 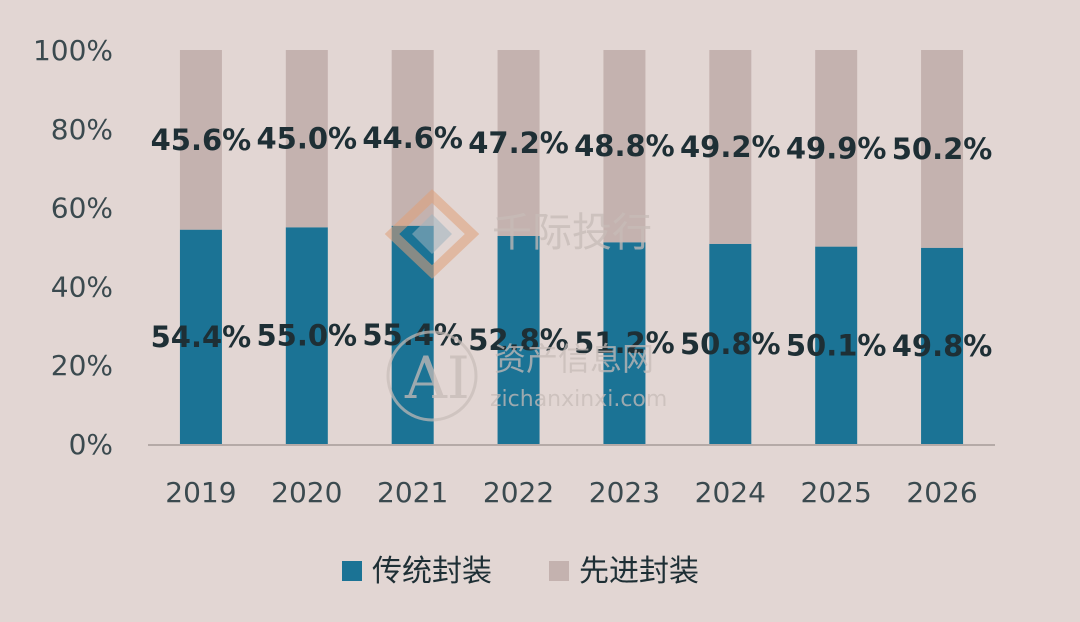 I want to click on bar-advanced-2022, so click(x=518, y=143).